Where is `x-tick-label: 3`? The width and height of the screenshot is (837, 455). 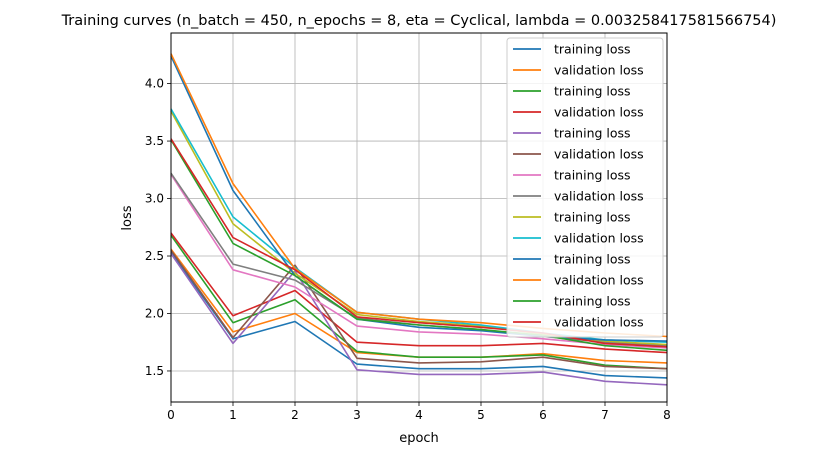 x-tick-label: 3 is located at coordinates (357, 415).